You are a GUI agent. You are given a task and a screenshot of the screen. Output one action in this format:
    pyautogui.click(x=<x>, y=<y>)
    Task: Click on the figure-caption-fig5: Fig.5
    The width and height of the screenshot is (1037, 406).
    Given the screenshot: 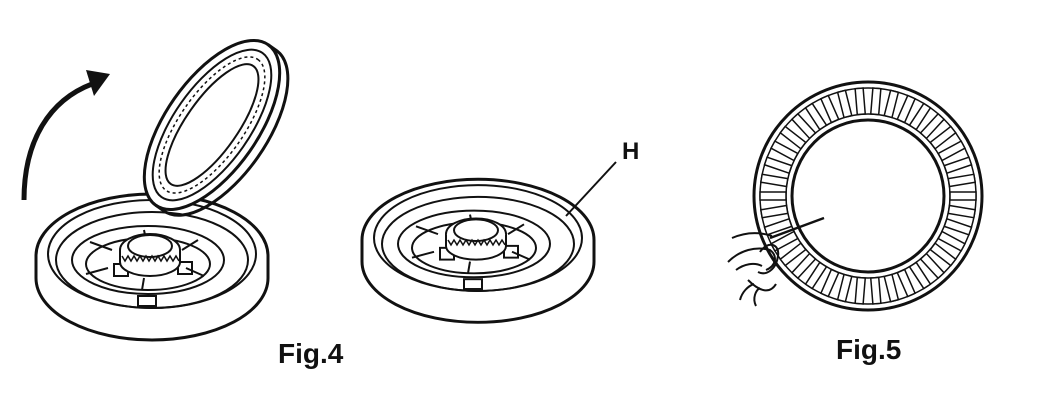 What is the action you would take?
    pyautogui.click(x=869, y=349)
    